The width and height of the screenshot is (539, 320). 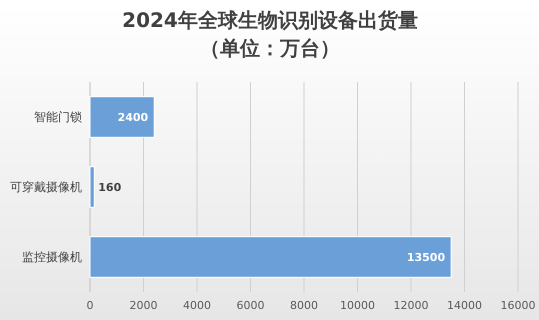 What do you see at coordinates (304, 305) in the screenshot?
I see `x-tick-label: 8000` at bounding box center [304, 305].